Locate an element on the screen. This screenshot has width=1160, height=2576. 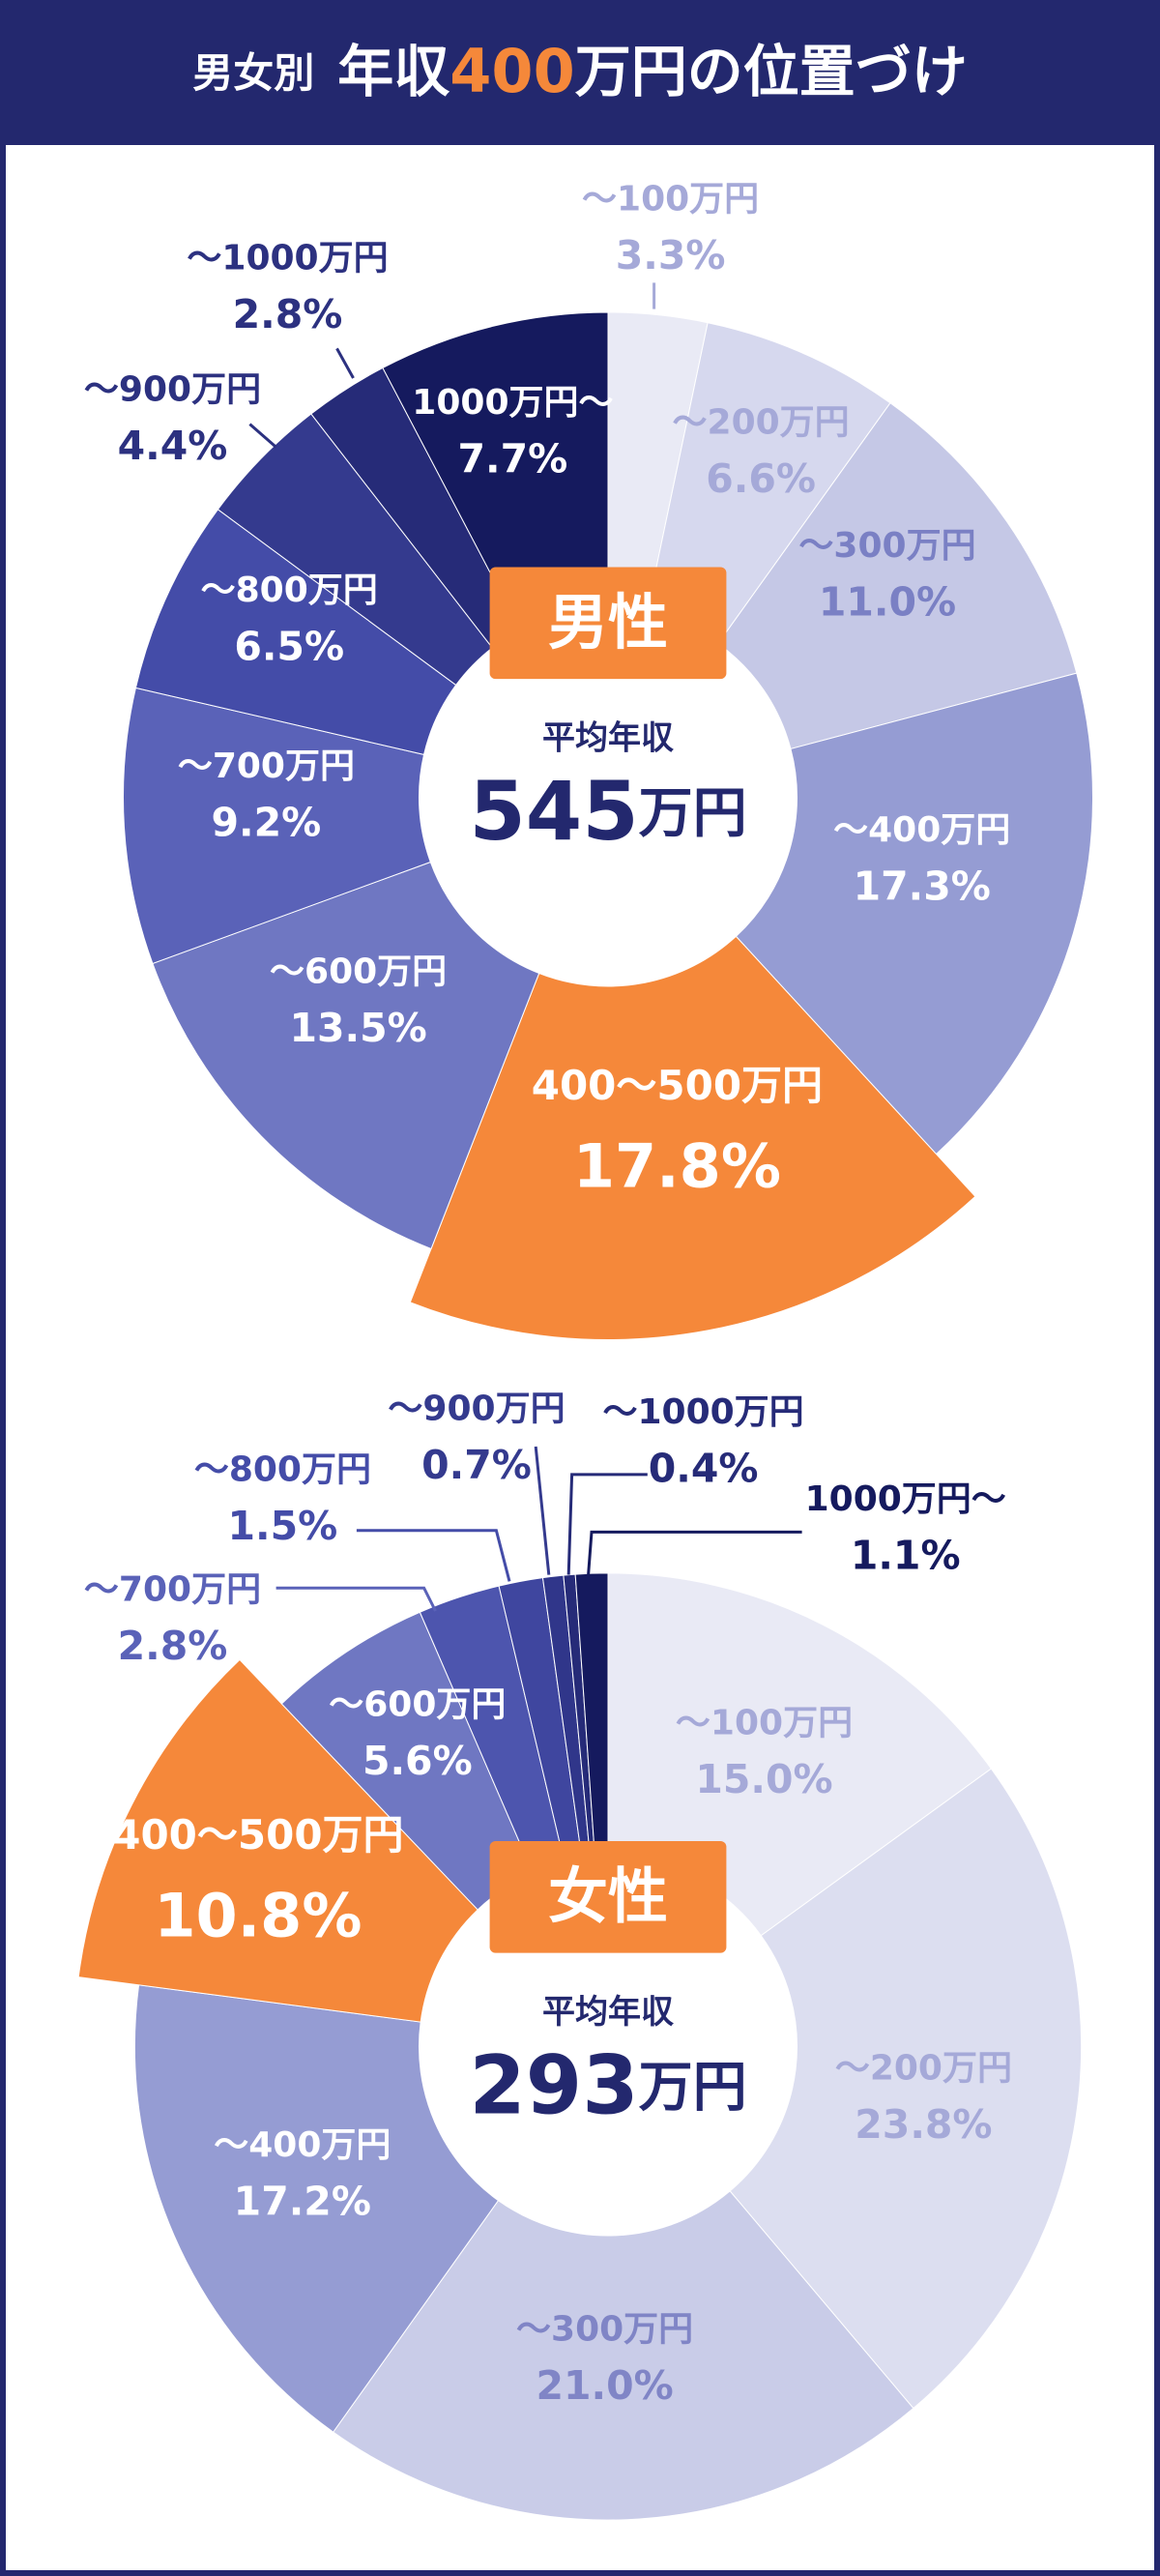
value-label: 23.8% is located at coordinates (924, 2124).